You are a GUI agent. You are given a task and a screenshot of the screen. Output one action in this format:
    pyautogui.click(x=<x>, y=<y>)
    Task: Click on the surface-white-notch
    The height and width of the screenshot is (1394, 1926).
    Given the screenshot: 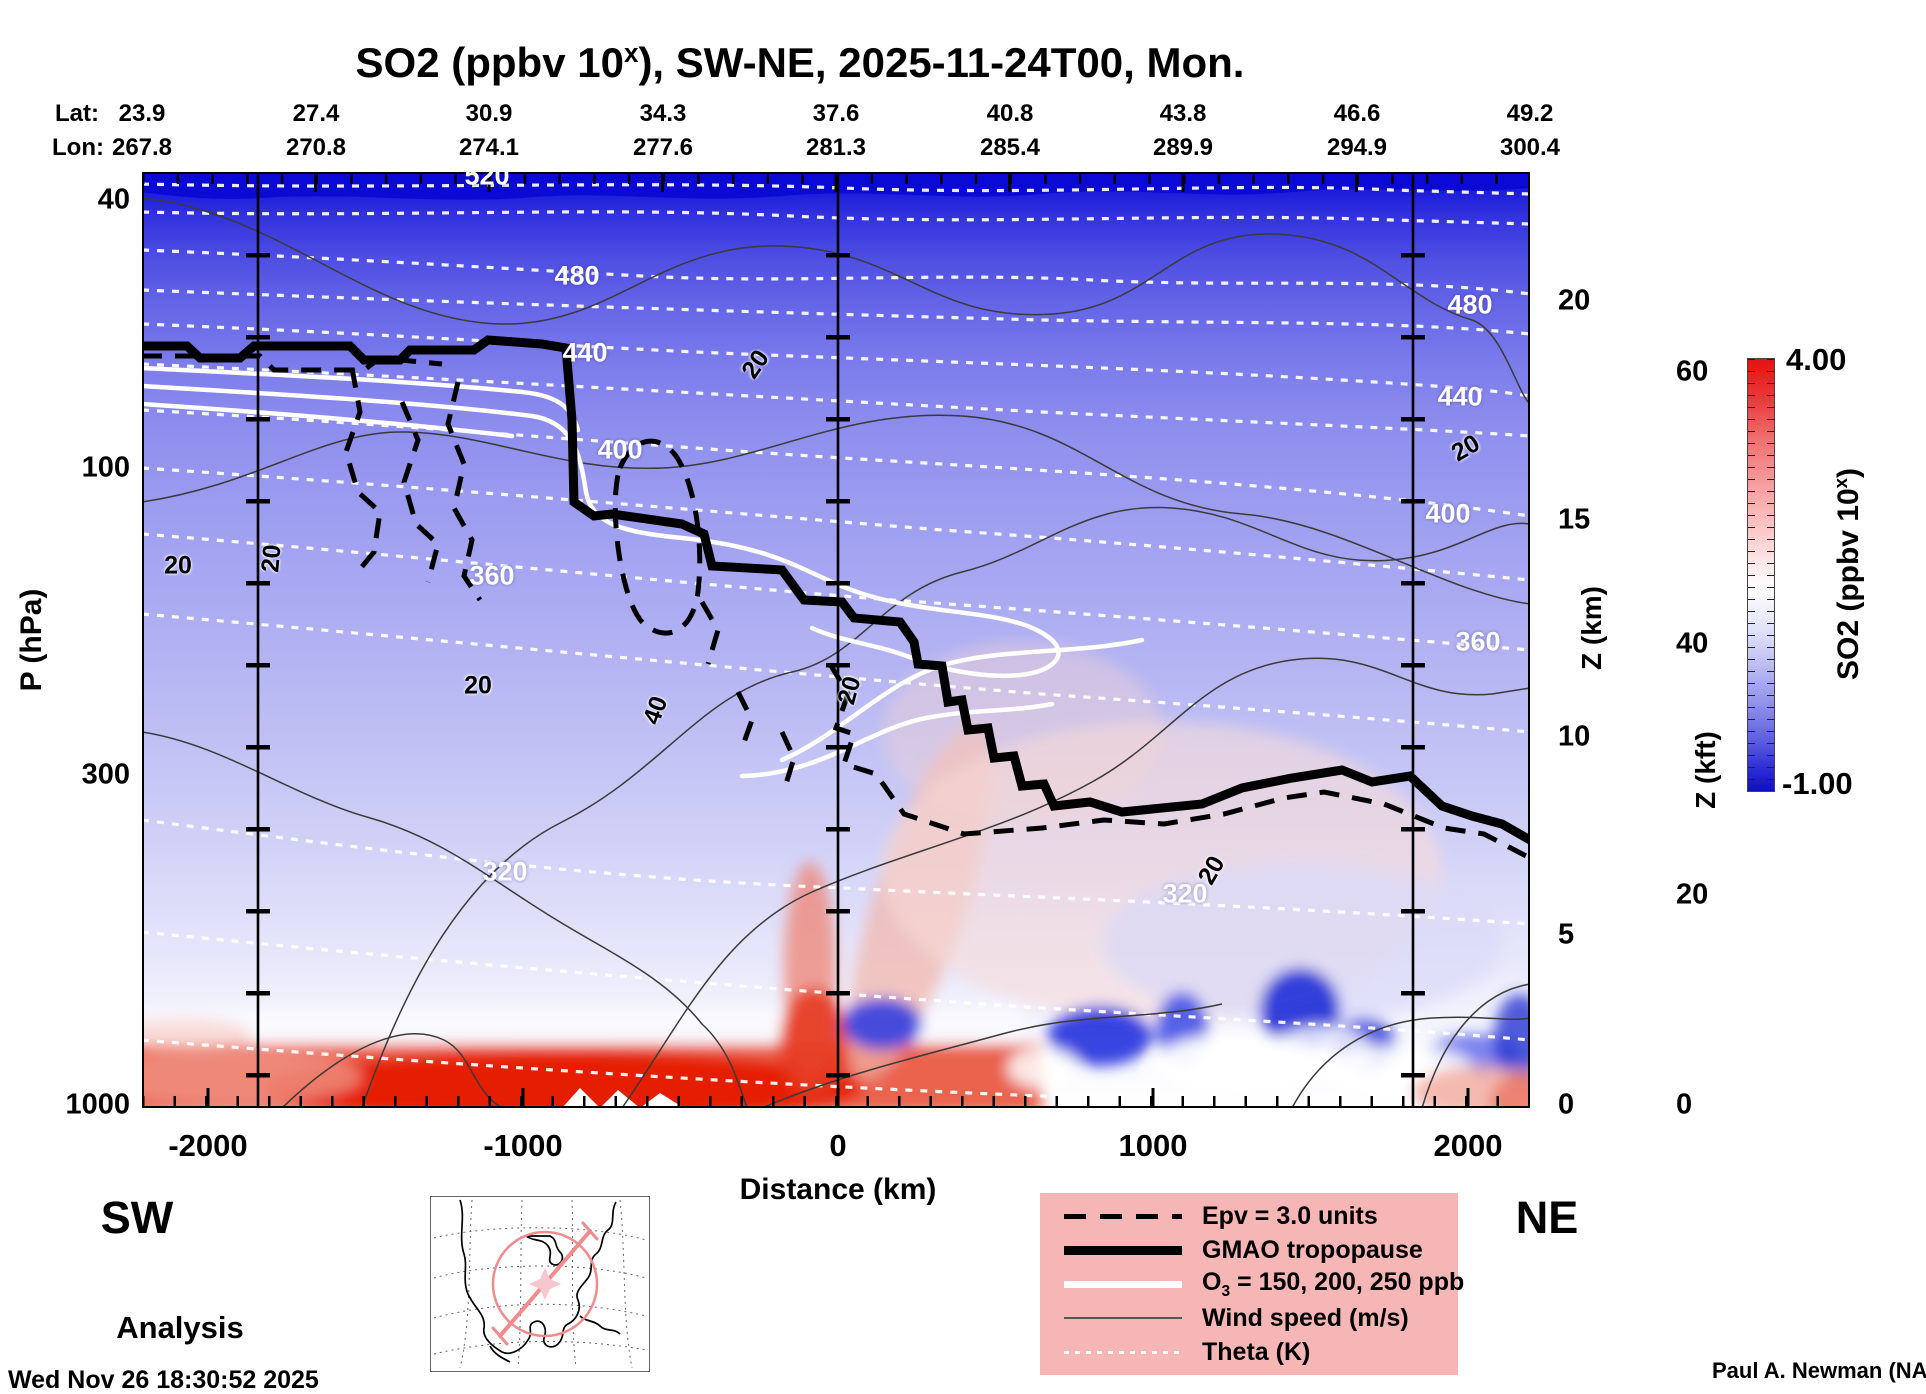 What is the action you would take?
    pyautogui.click(x=623, y=1098)
    